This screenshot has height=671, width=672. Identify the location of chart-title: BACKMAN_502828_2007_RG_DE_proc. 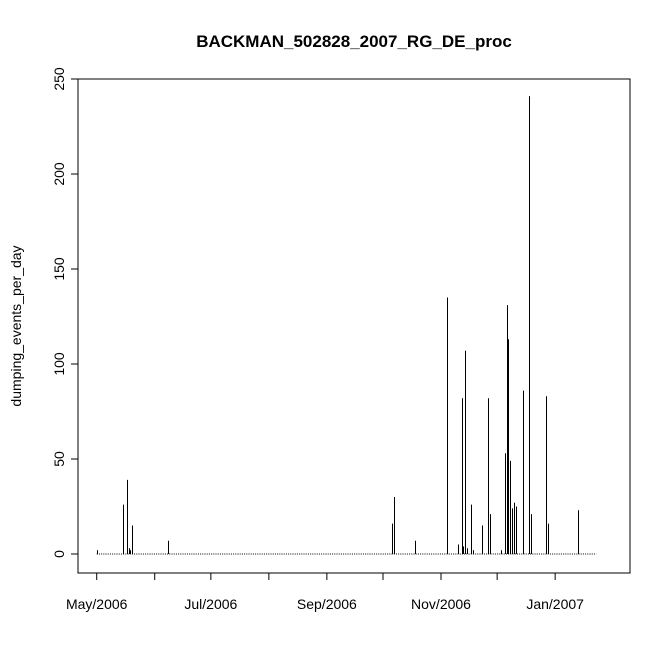
(354, 41).